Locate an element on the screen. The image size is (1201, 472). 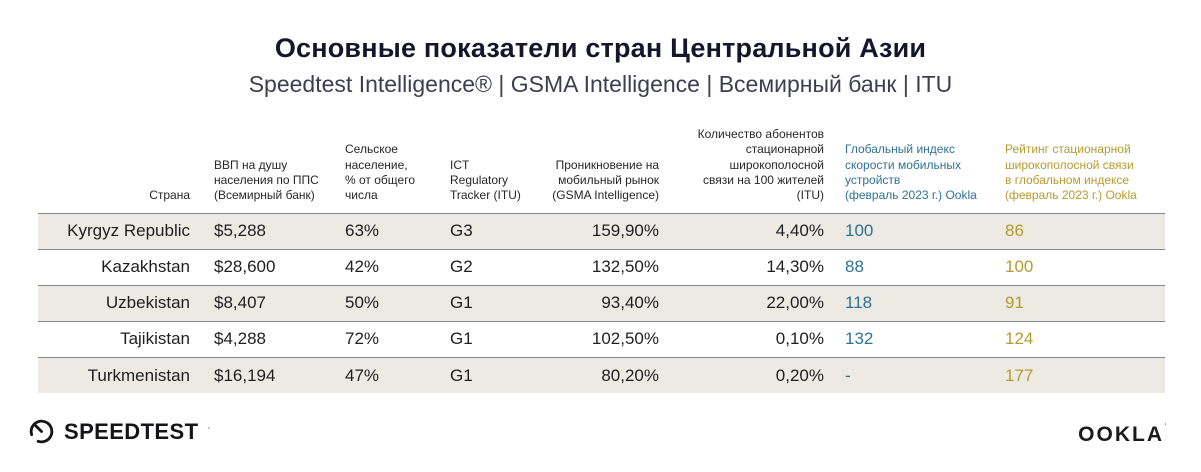
cell-gdp: $4,288 is located at coordinates (240, 339).